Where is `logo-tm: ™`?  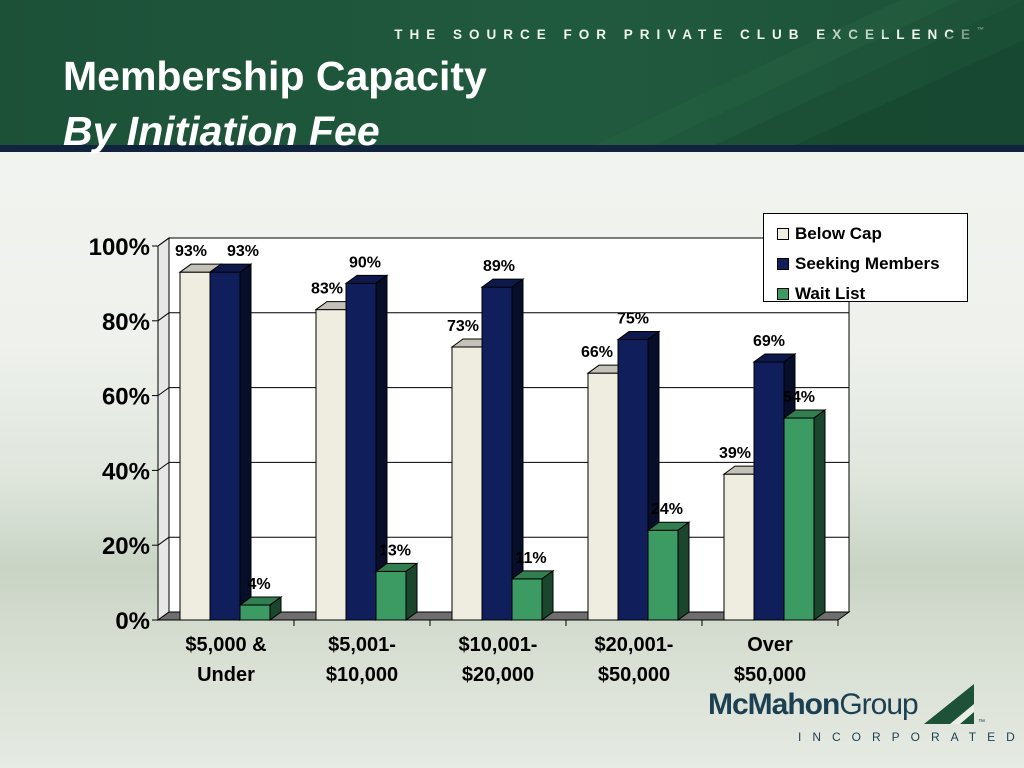
logo-tm: ™ is located at coordinates (981, 722).